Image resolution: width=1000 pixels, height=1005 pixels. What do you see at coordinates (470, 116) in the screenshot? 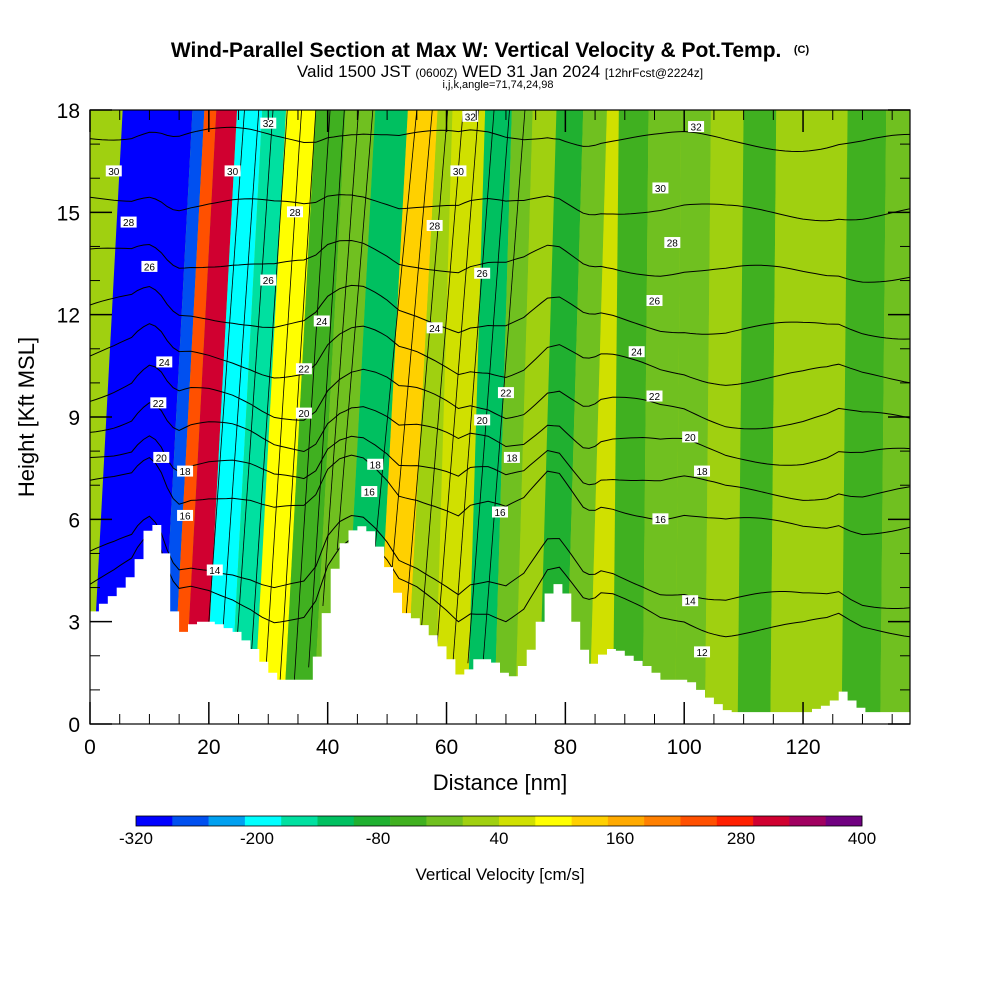
I see `contour-label: 32` at bounding box center [470, 116].